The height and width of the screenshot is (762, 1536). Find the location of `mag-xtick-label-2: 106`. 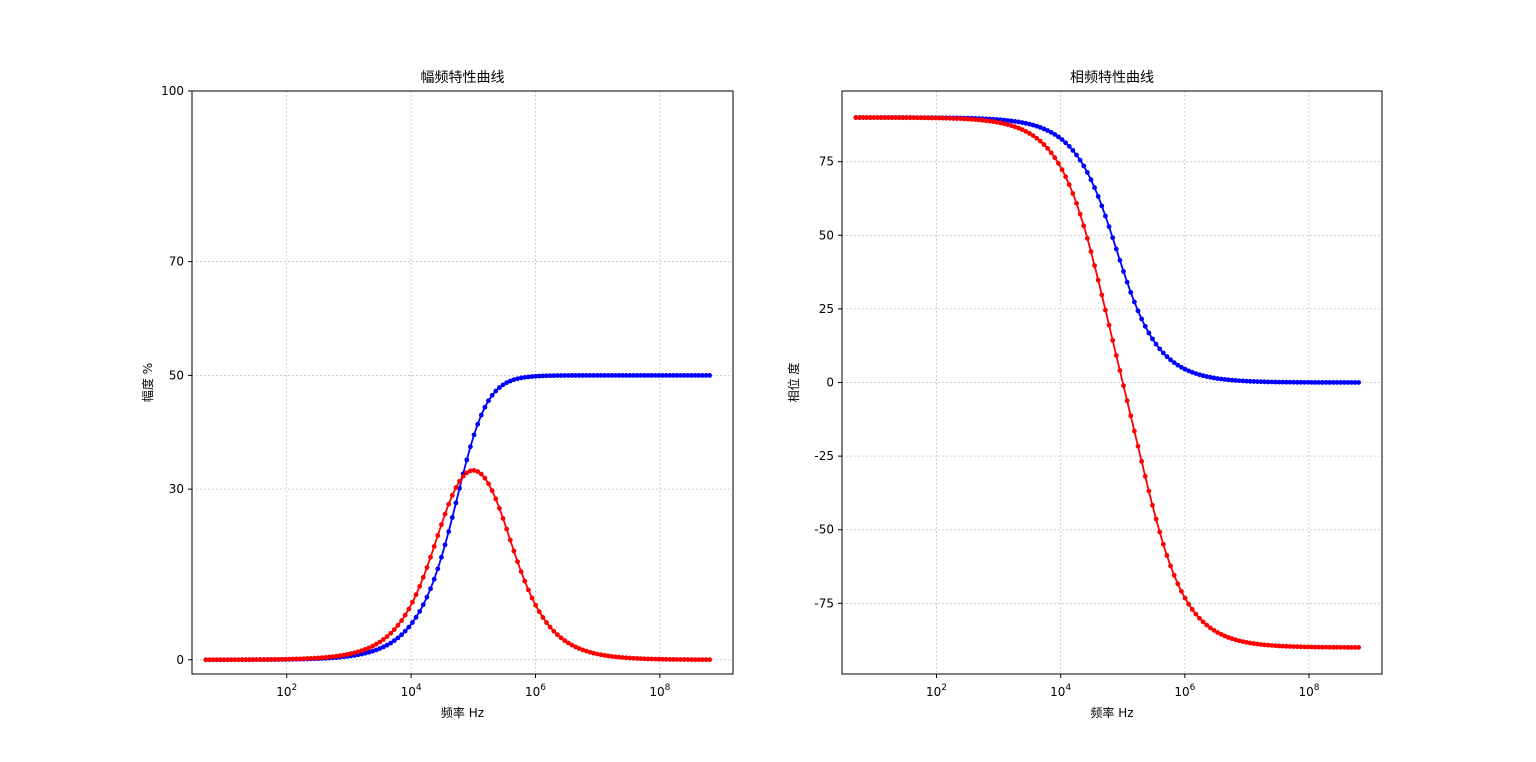

mag-xtick-label-2: 106 is located at coordinates (535, 691).